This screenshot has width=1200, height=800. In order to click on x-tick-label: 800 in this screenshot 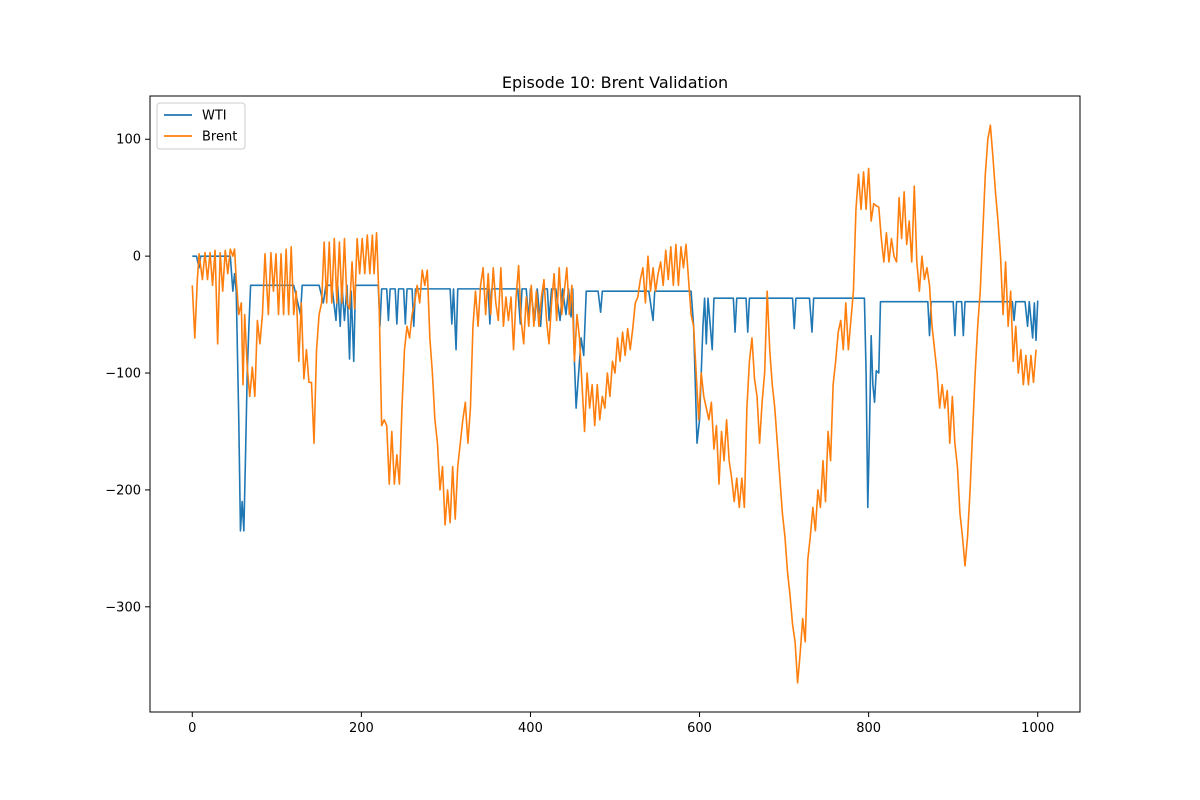, I will do `click(868, 728)`.